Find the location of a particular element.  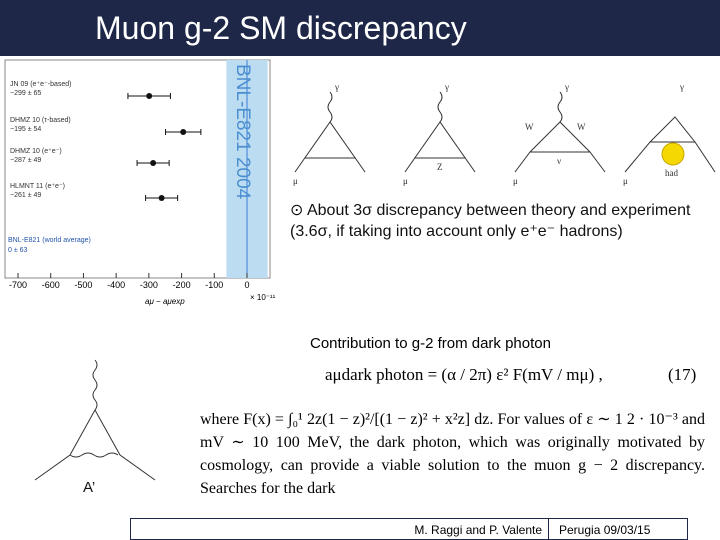

diagram-label: A’ is located at coordinates (89, 487).